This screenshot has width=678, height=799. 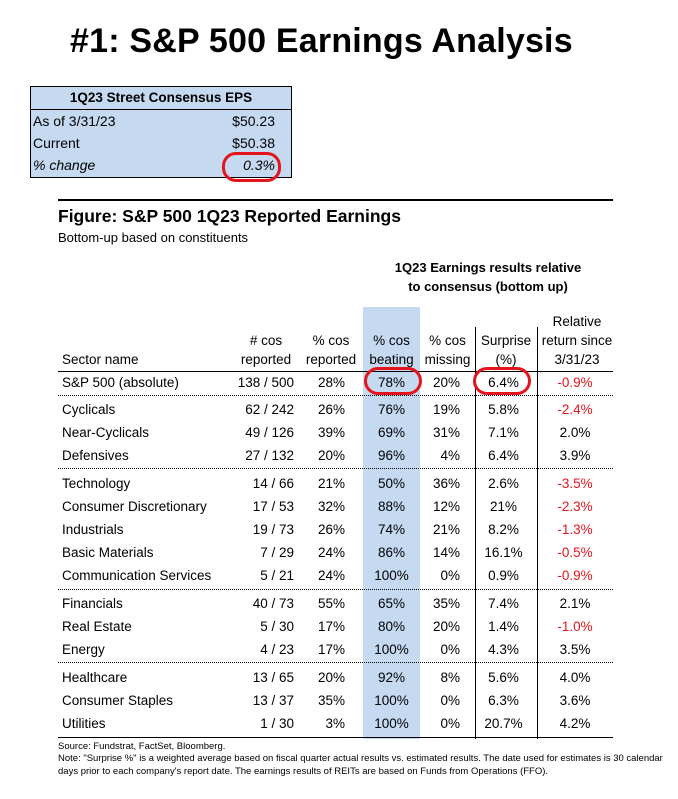 What do you see at coordinates (74, 121) in the screenshot?
I see `eps-row-label: As of 3/31/23` at bounding box center [74, 121].